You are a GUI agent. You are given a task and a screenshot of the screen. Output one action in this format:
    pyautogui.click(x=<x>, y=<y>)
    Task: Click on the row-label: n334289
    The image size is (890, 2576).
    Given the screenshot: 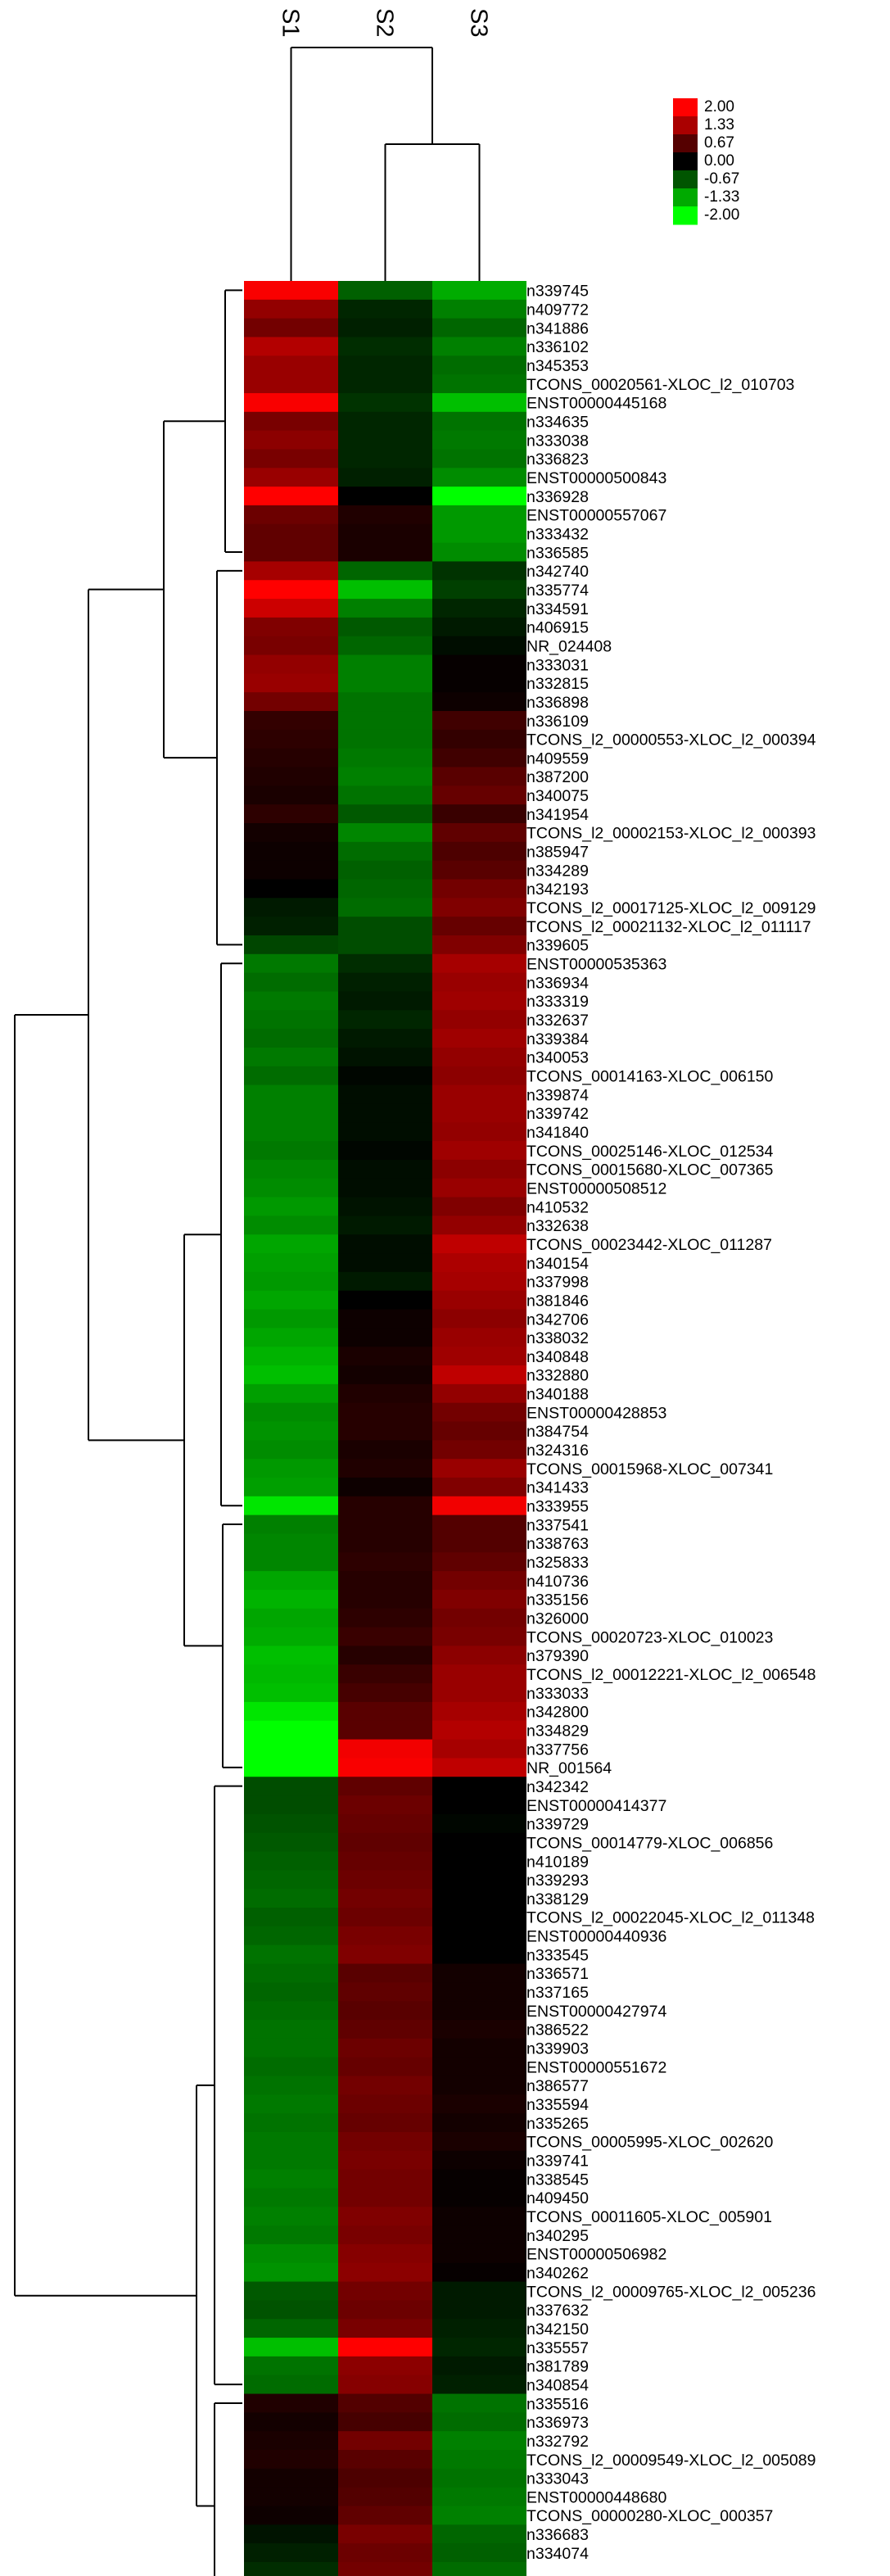 What is the action you would take?
    pyautogui.click(x=558, y=871)
    